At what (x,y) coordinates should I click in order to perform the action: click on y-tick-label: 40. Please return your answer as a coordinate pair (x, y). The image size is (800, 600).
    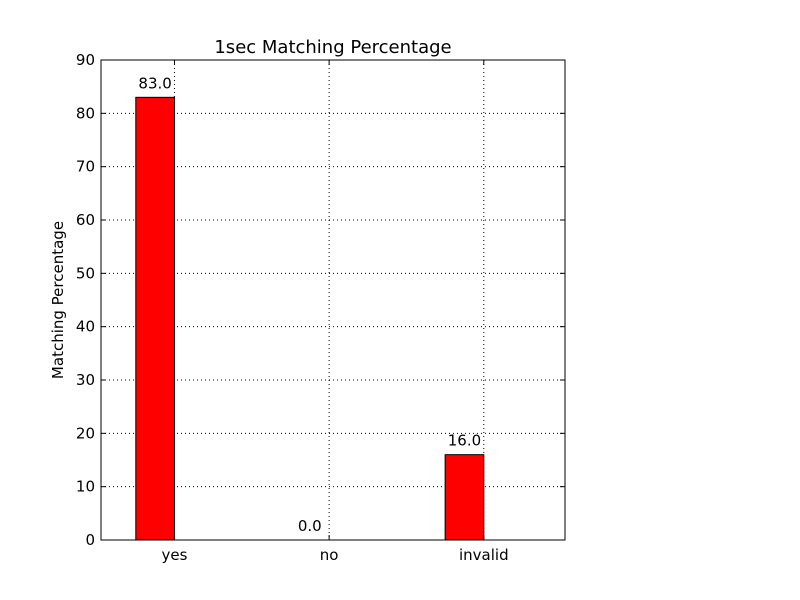
    Looking at the image, I should click on (85, 327).